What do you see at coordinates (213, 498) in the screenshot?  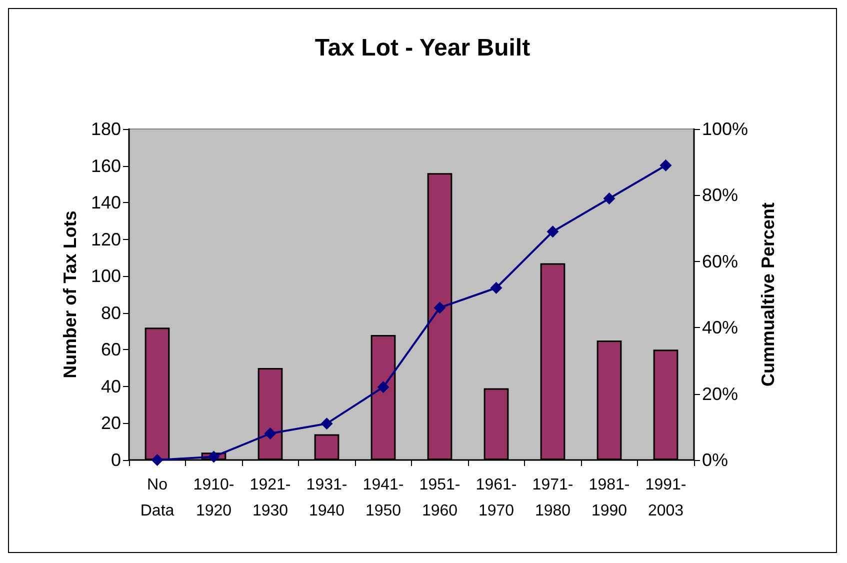 I see `x-tick-label: 1910- 1920` at bounding box center [213, 498].